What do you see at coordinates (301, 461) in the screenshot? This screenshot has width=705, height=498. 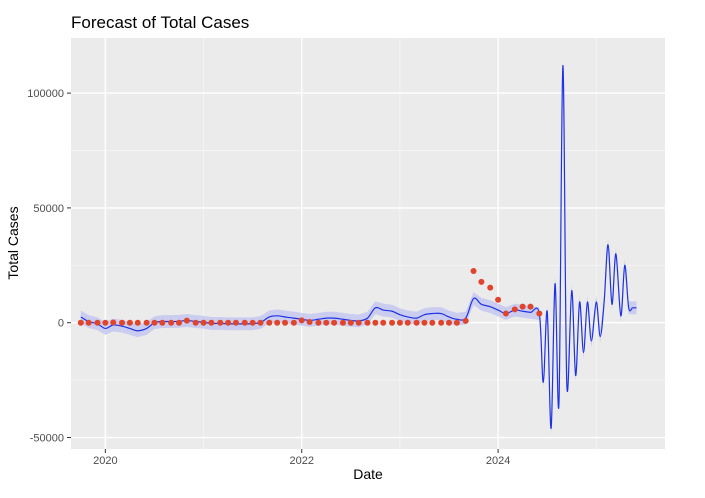 I see `x-tick-label: 2022` at bounding box center [301, 461].